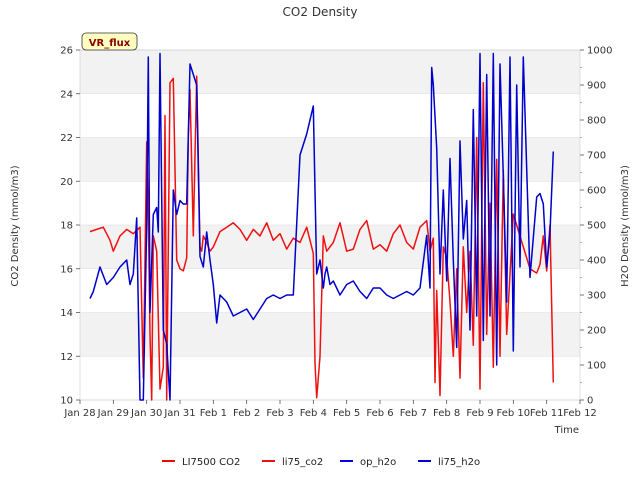 Image resolution: width=640 pixels, height=480 pixels. Describe the element at coordinates (599, 51) in the screenshot. I see `y2-tick-label: 1000` at that location.